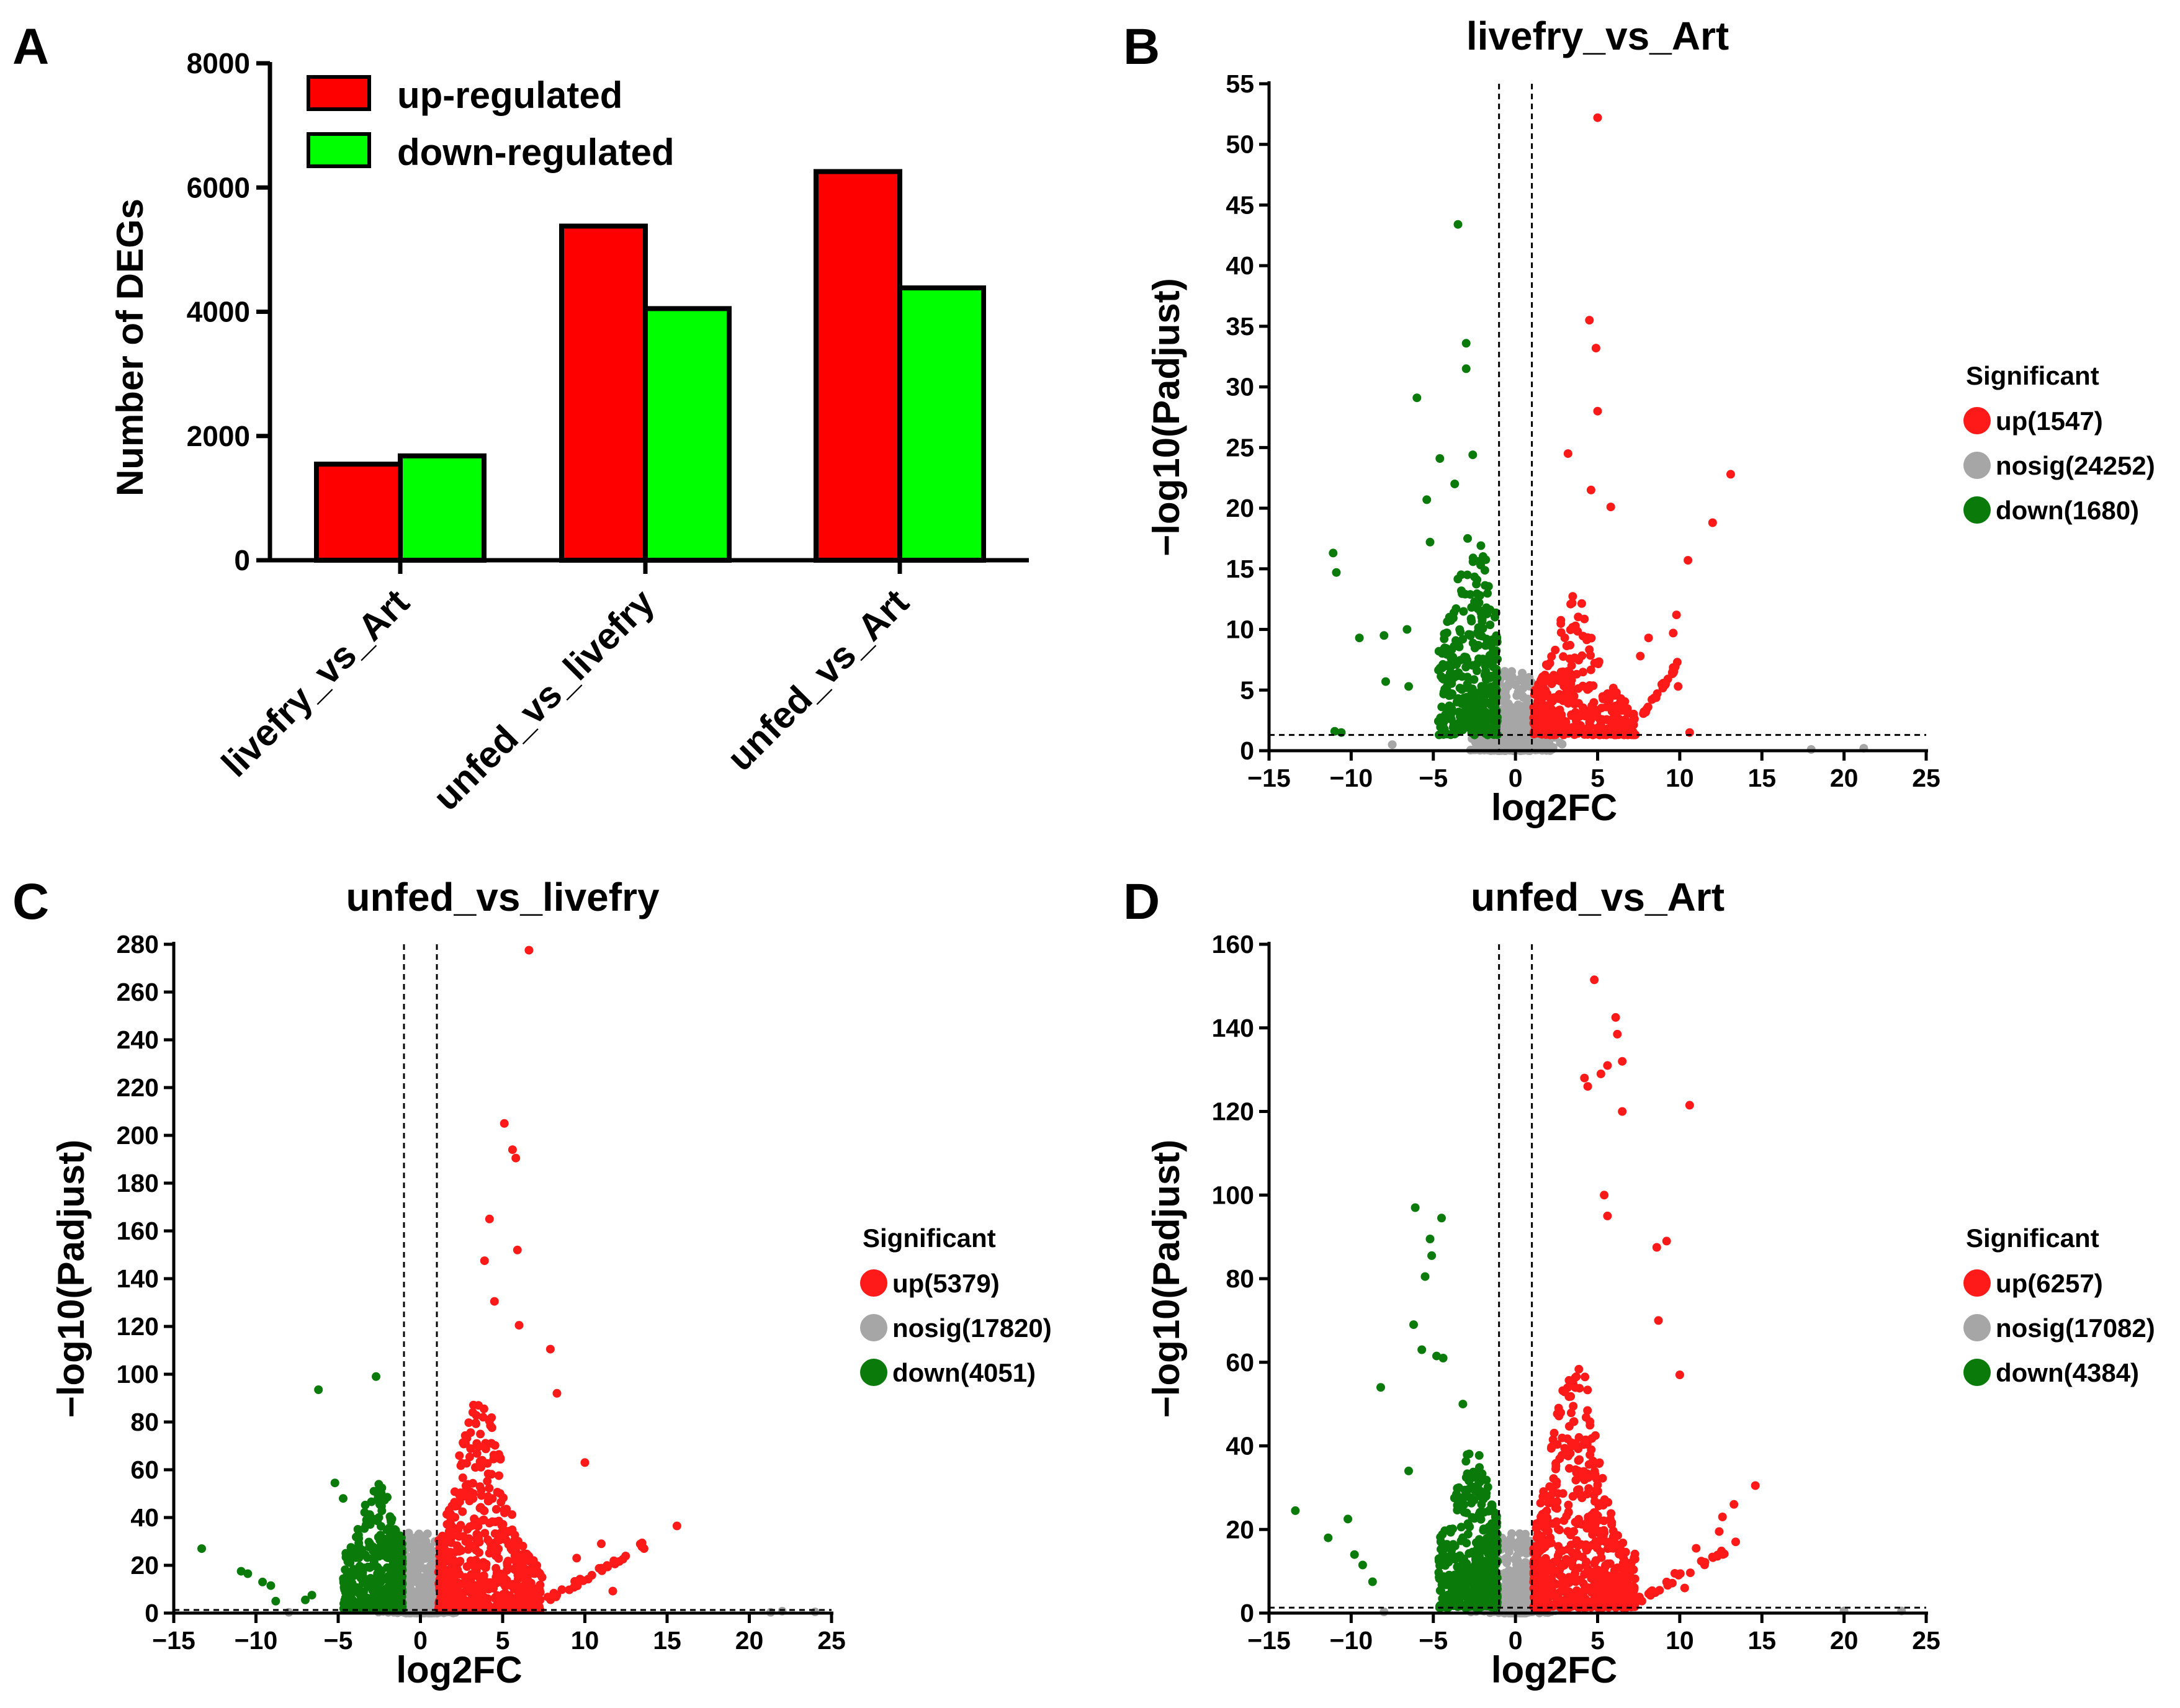 The height and width of the screenshot is (1708, 2180). I want to click on x-tick-label: −15, so click(1269, 1640).